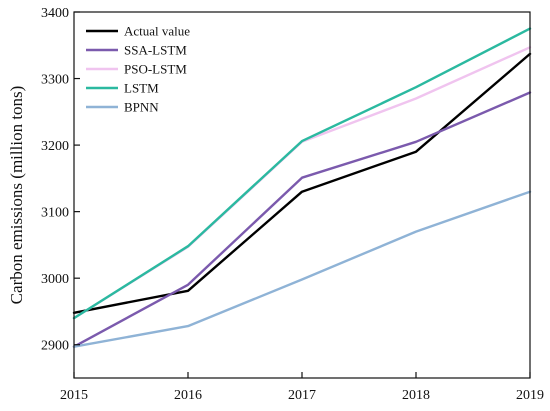 This screenshot has height=411, width=550. Describe the element at coordinates (157, 31) in the screenshot. I see `legend-label: Actual value` at that location.